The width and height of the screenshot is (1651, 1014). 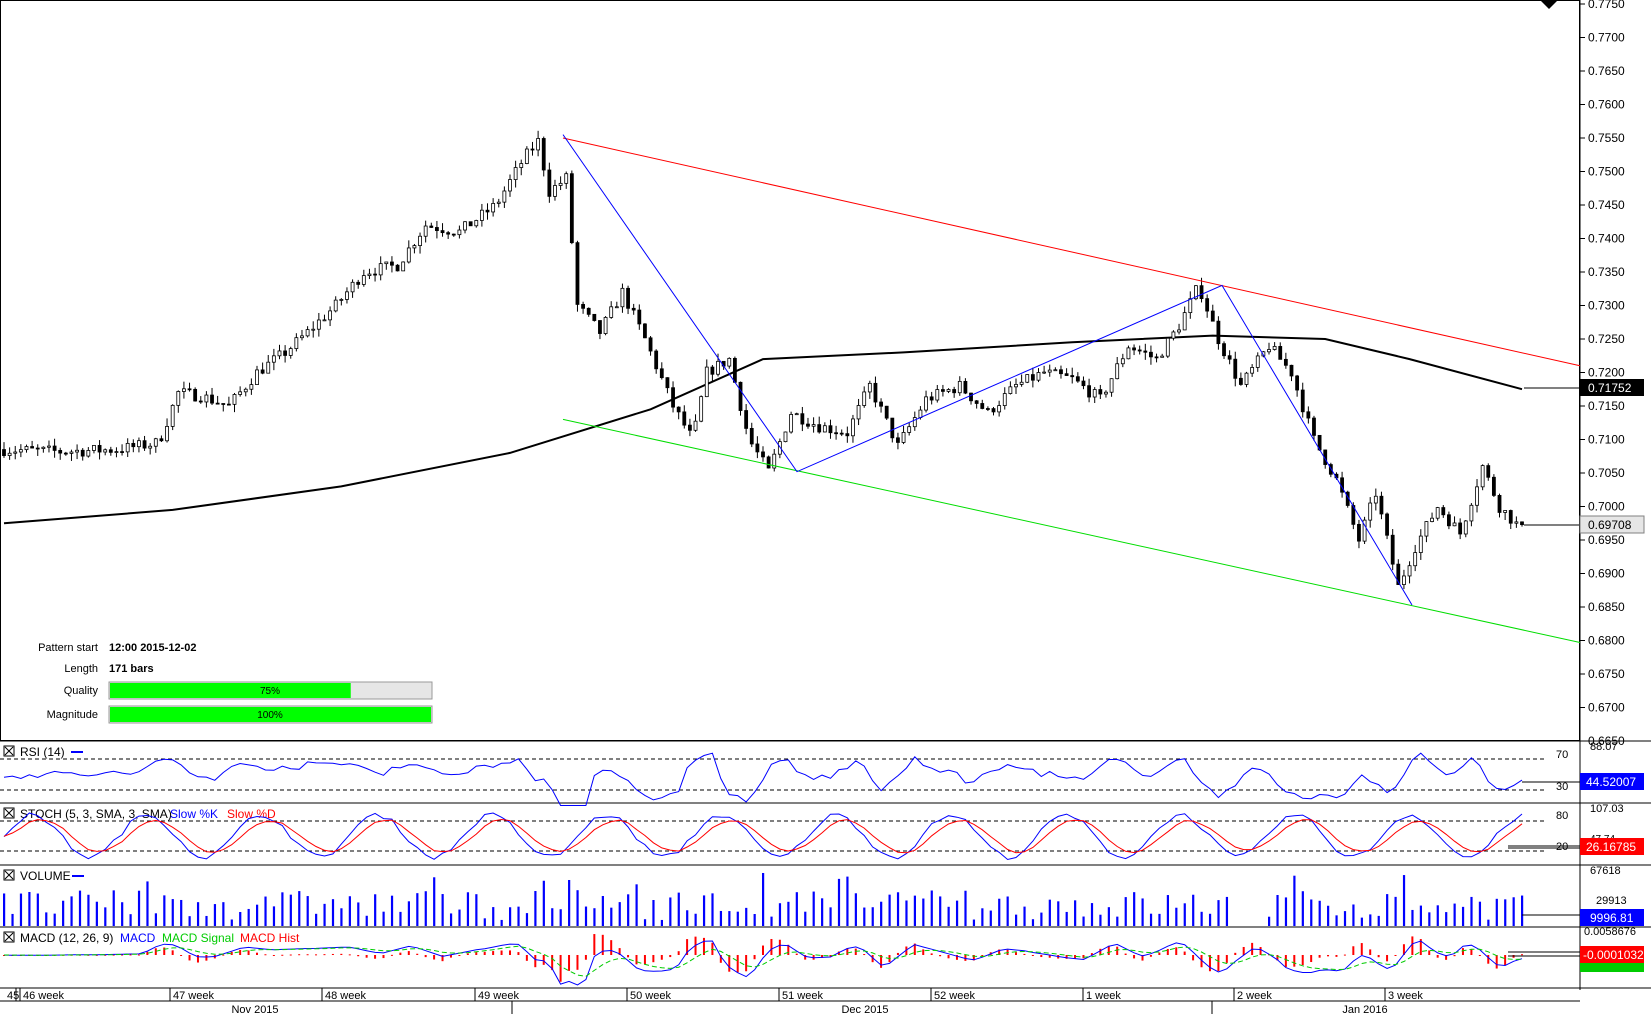 I want to click on channel-upper-line, so click(x=1071, y=252).